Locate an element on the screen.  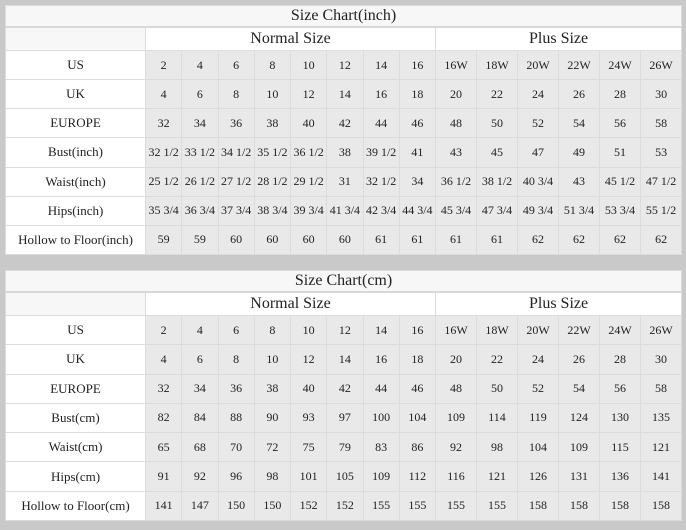
table-cell: 90 is located at coordinates (272, 418).